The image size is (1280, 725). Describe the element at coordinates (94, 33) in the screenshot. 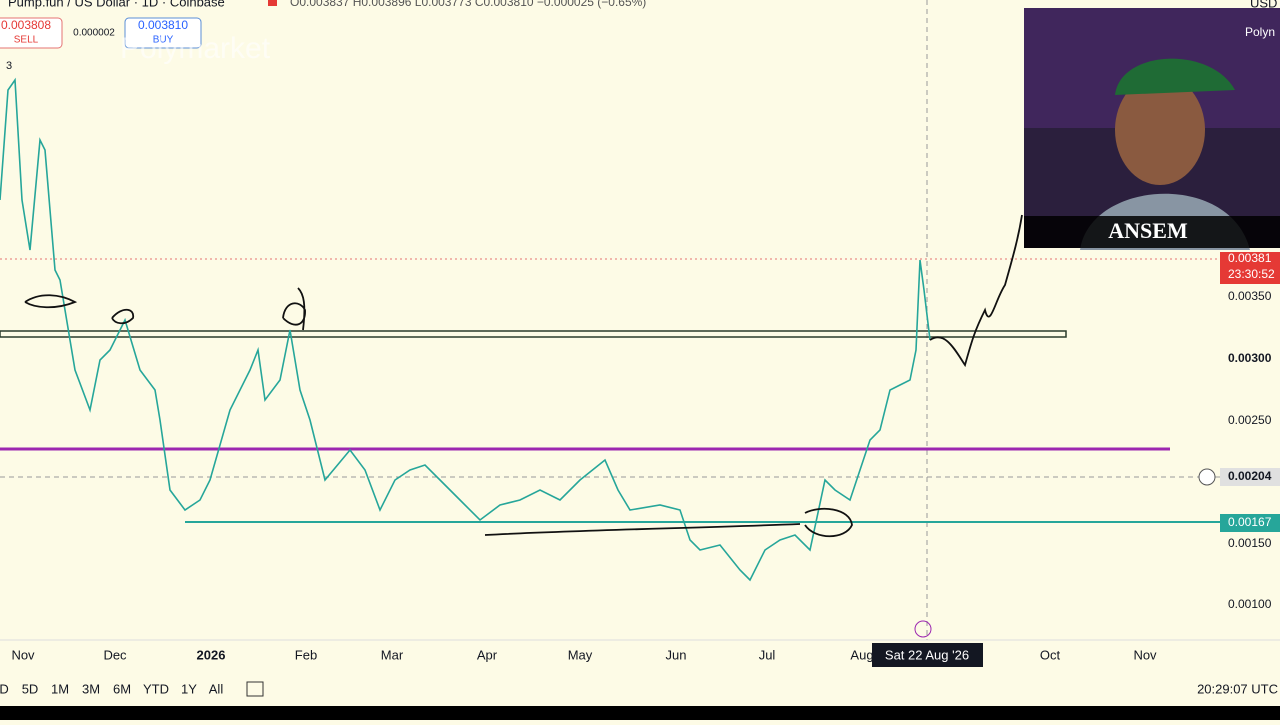

I see `spread: 0.000002` at that location.